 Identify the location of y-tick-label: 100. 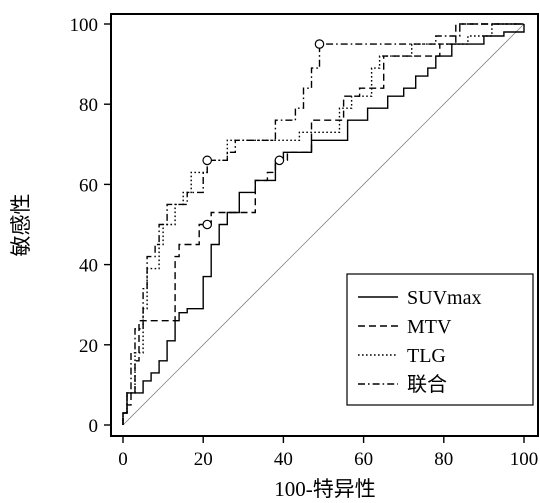
(84, 25).